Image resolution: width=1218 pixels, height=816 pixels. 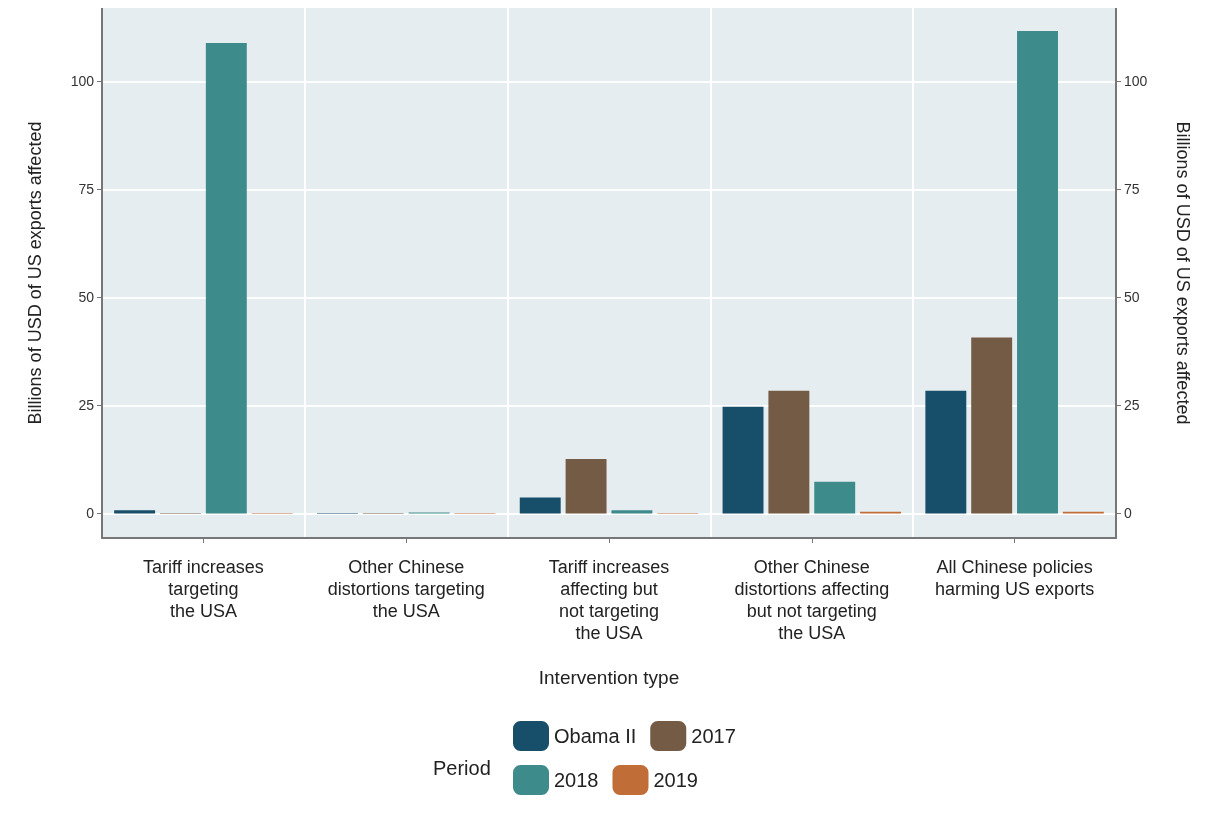 I want to click on y2-tick-label: 100, so click(x=1136, y=81).